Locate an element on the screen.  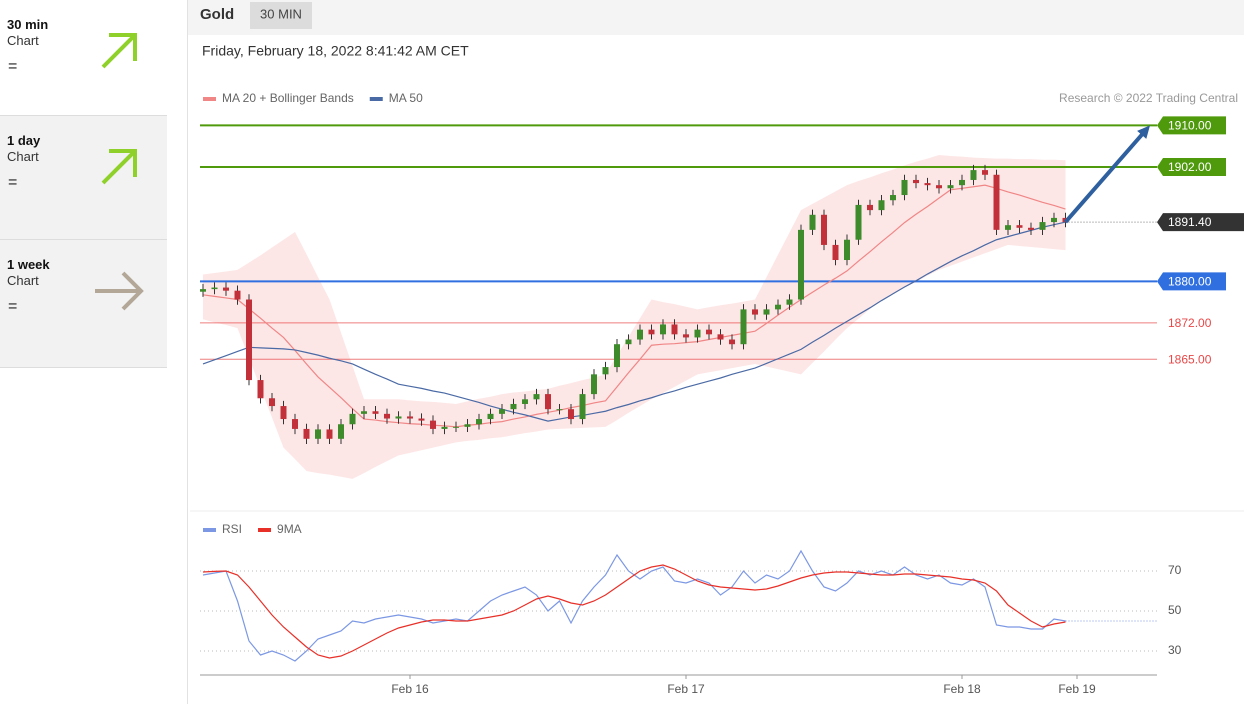
level-label: 1902.00 is located at coordinates (1190, 167).